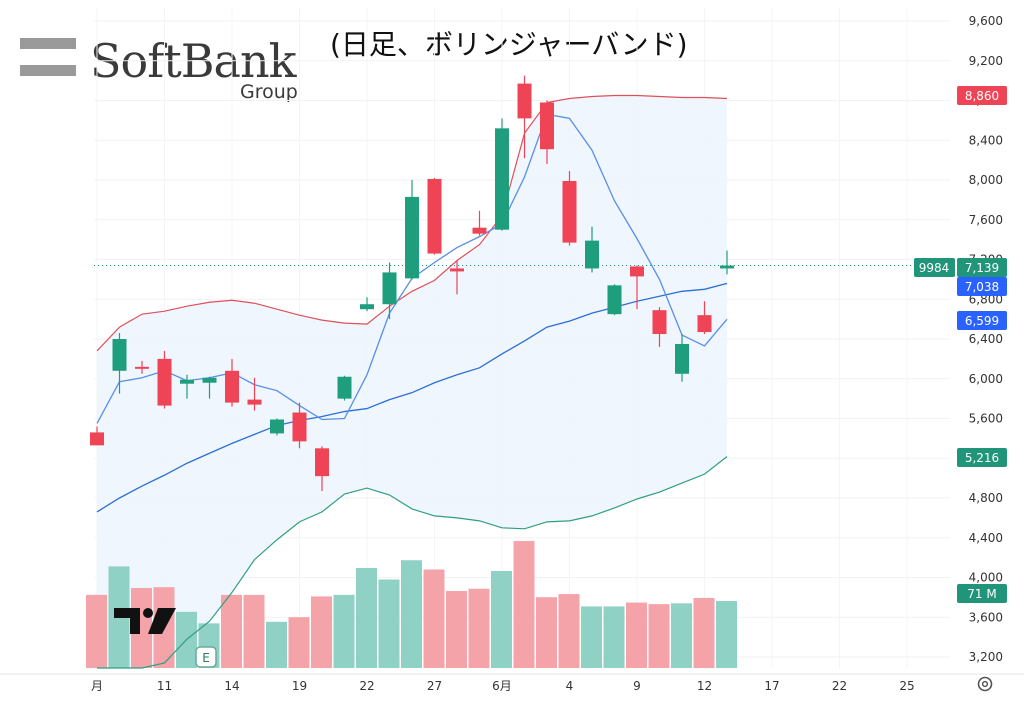 The height and width of the screenshot is (707, 1024). I want to click on x-tick-label: 17, so click(771, 686).